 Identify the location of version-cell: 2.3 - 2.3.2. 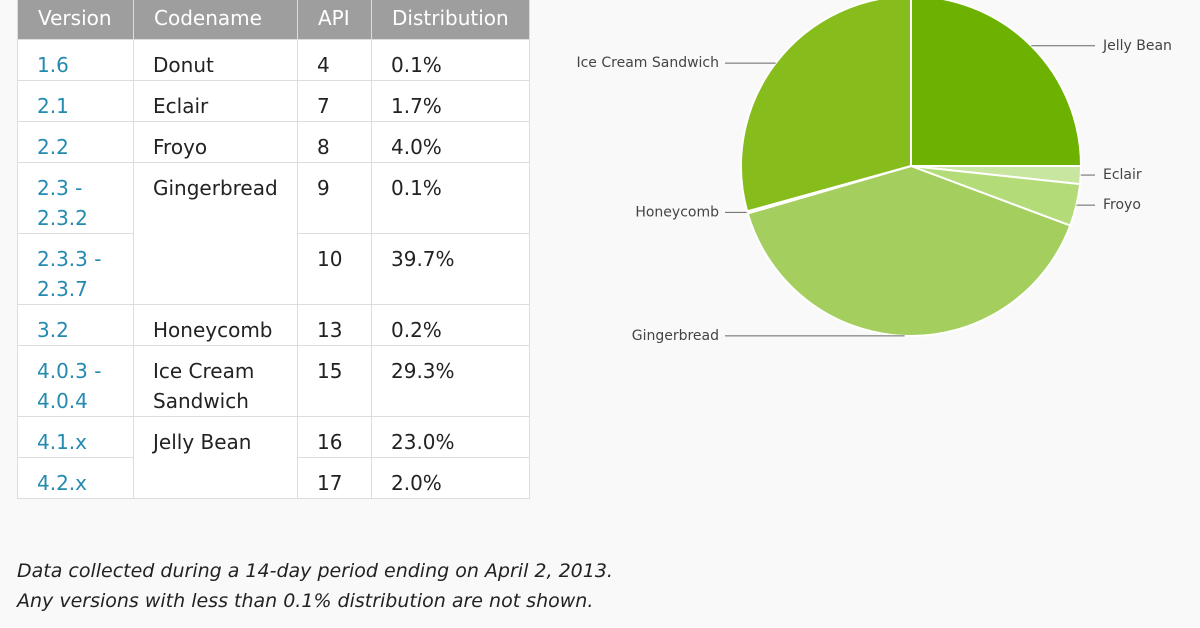
(75, 198).